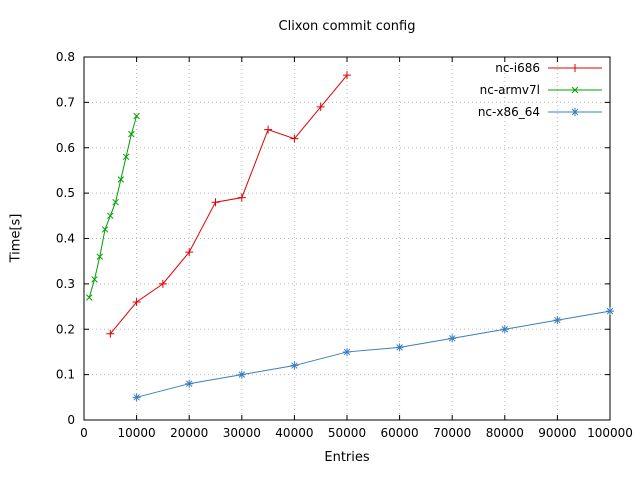 The width and height of the screenshot is (640, 480). Describe the element at coordinates (509, 112) in the screenshot. I see `legend-label-nc-x86_64: nc-x86_64` at that location.